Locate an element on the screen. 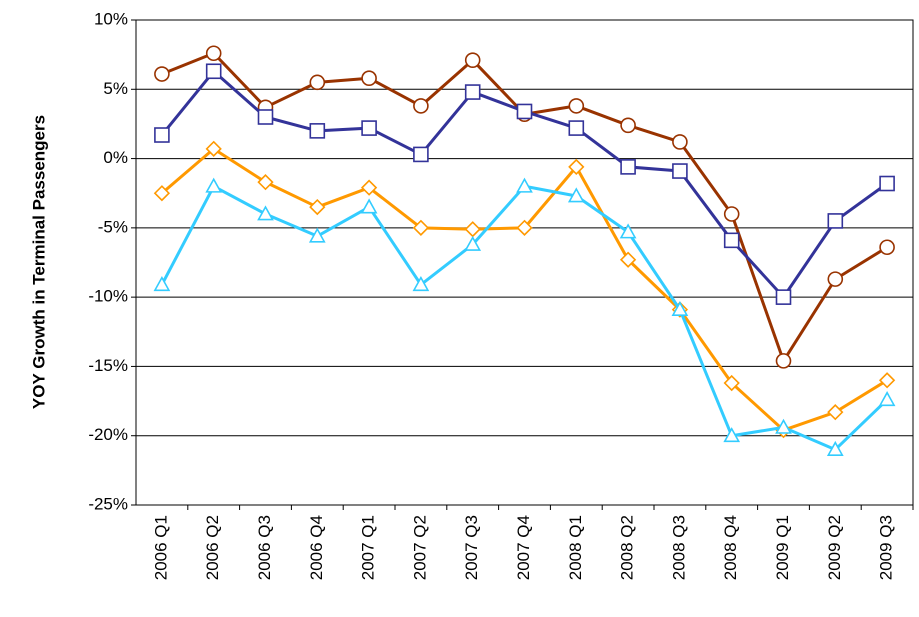 The image size is (919, 617). x-tick-label: 2009 Q3 is located at coordinates (886, 547).